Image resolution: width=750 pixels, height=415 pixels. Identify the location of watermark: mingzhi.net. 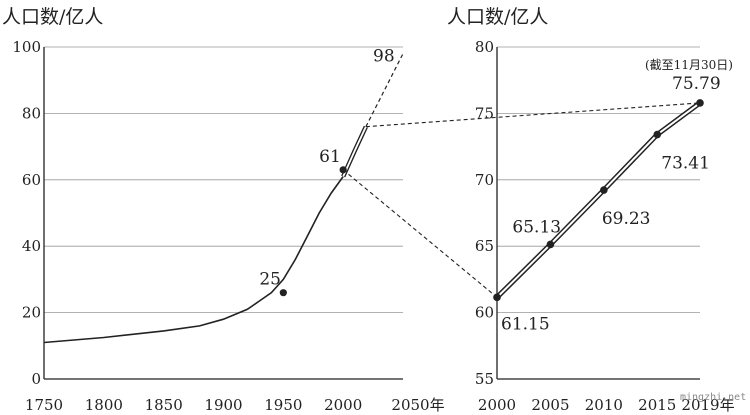
(713, 397).